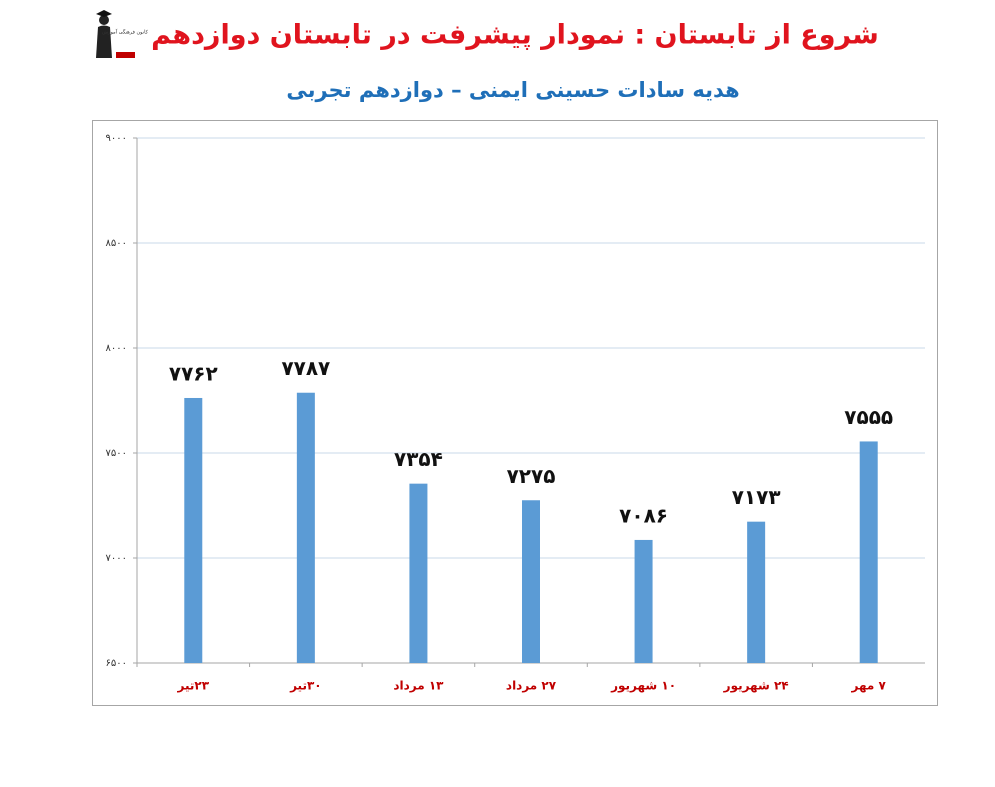  I want to click on logo-head, so click(104, 20).